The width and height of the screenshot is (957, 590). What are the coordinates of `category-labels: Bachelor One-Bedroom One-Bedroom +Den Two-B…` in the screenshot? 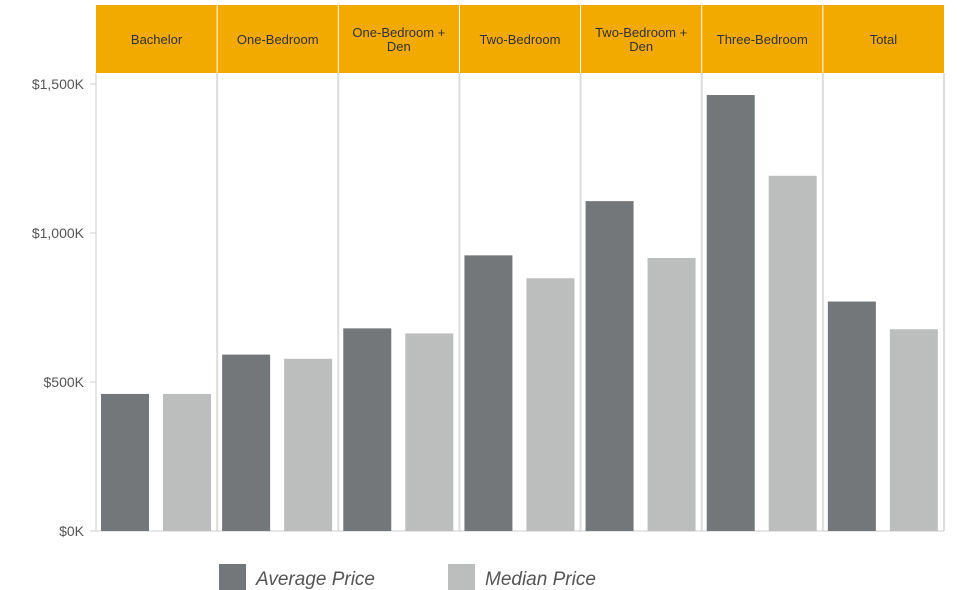 It's located at (514, 39).